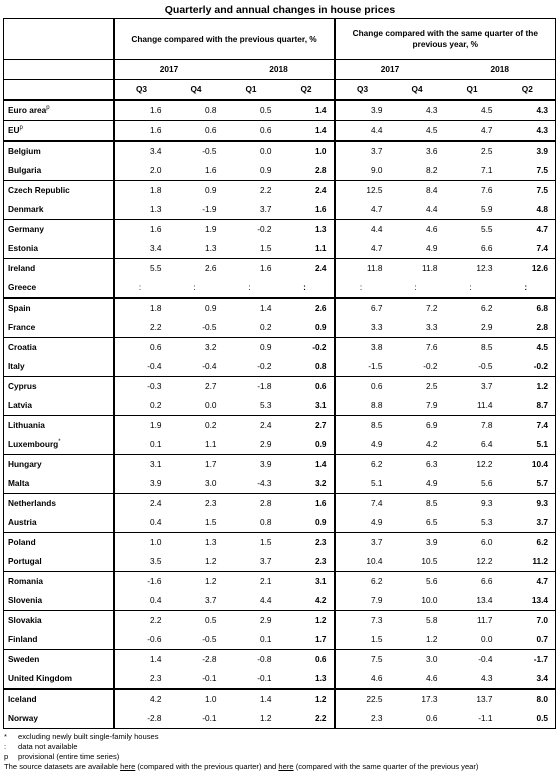  What do you see at coordinates (265, 600) in the screenshot?
I see `value-cell: 4.4` at bounding box center [265, 600].